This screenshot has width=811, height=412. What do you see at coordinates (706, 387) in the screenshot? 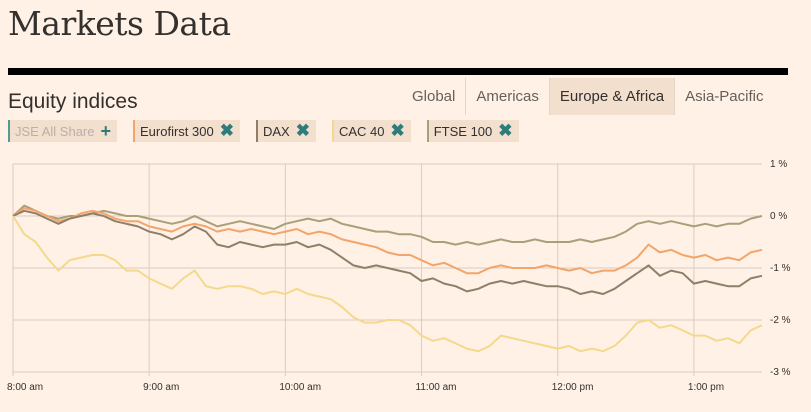
I see `x-tick-label: 1:00 pm` at bounding box center [706, 387].